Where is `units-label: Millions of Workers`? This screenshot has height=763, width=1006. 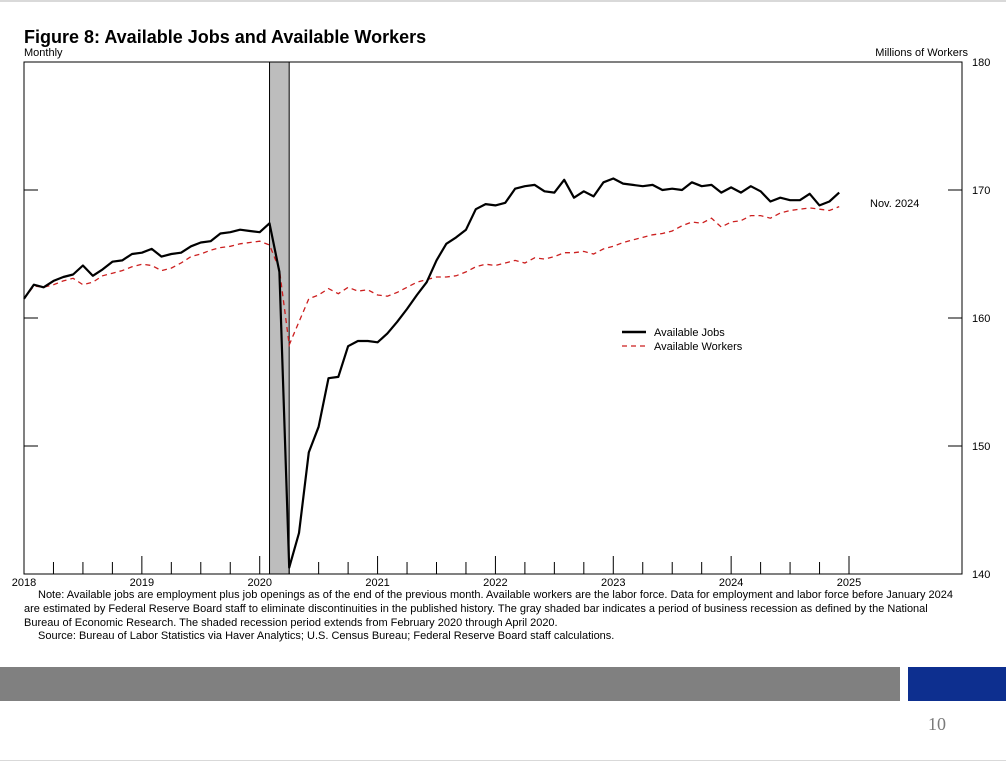
units-label: Millions of Workers is located at coordinates (921, 53).